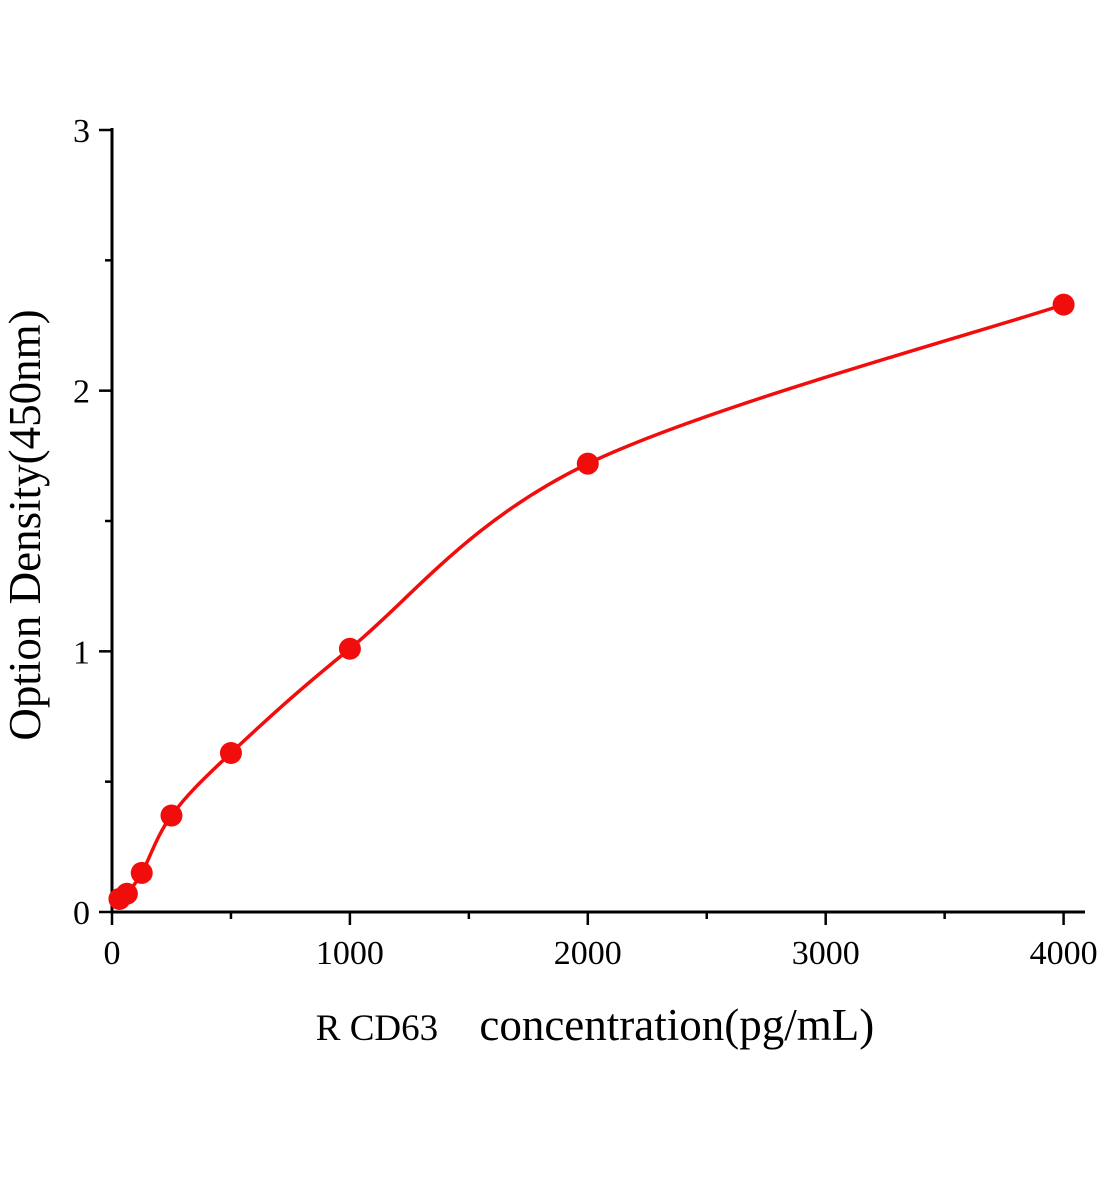 The width and height of the screenshot is (1104, 1200). What do you see at coordinates (377, 1028) in the screenshot?
I see `x-axis-title-prefix: R CD63` at bounding box center [377, 1028].